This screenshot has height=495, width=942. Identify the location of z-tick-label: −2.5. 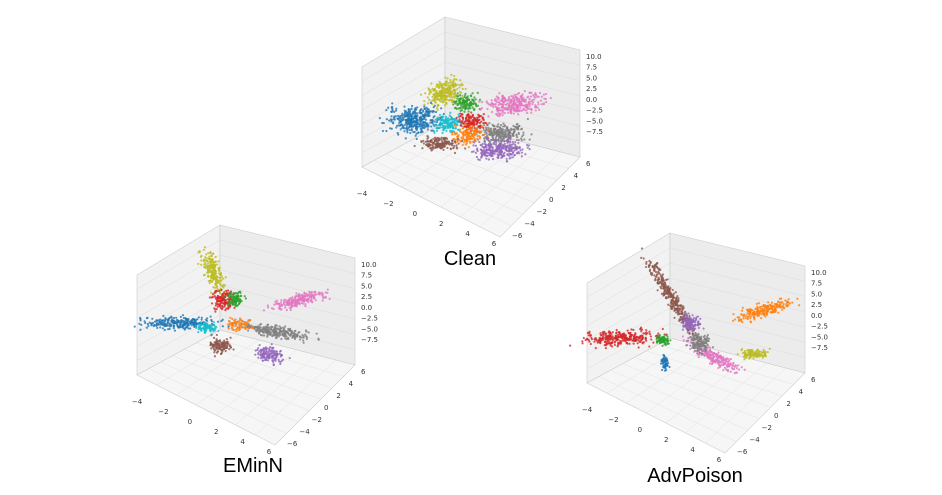
(369, 319).